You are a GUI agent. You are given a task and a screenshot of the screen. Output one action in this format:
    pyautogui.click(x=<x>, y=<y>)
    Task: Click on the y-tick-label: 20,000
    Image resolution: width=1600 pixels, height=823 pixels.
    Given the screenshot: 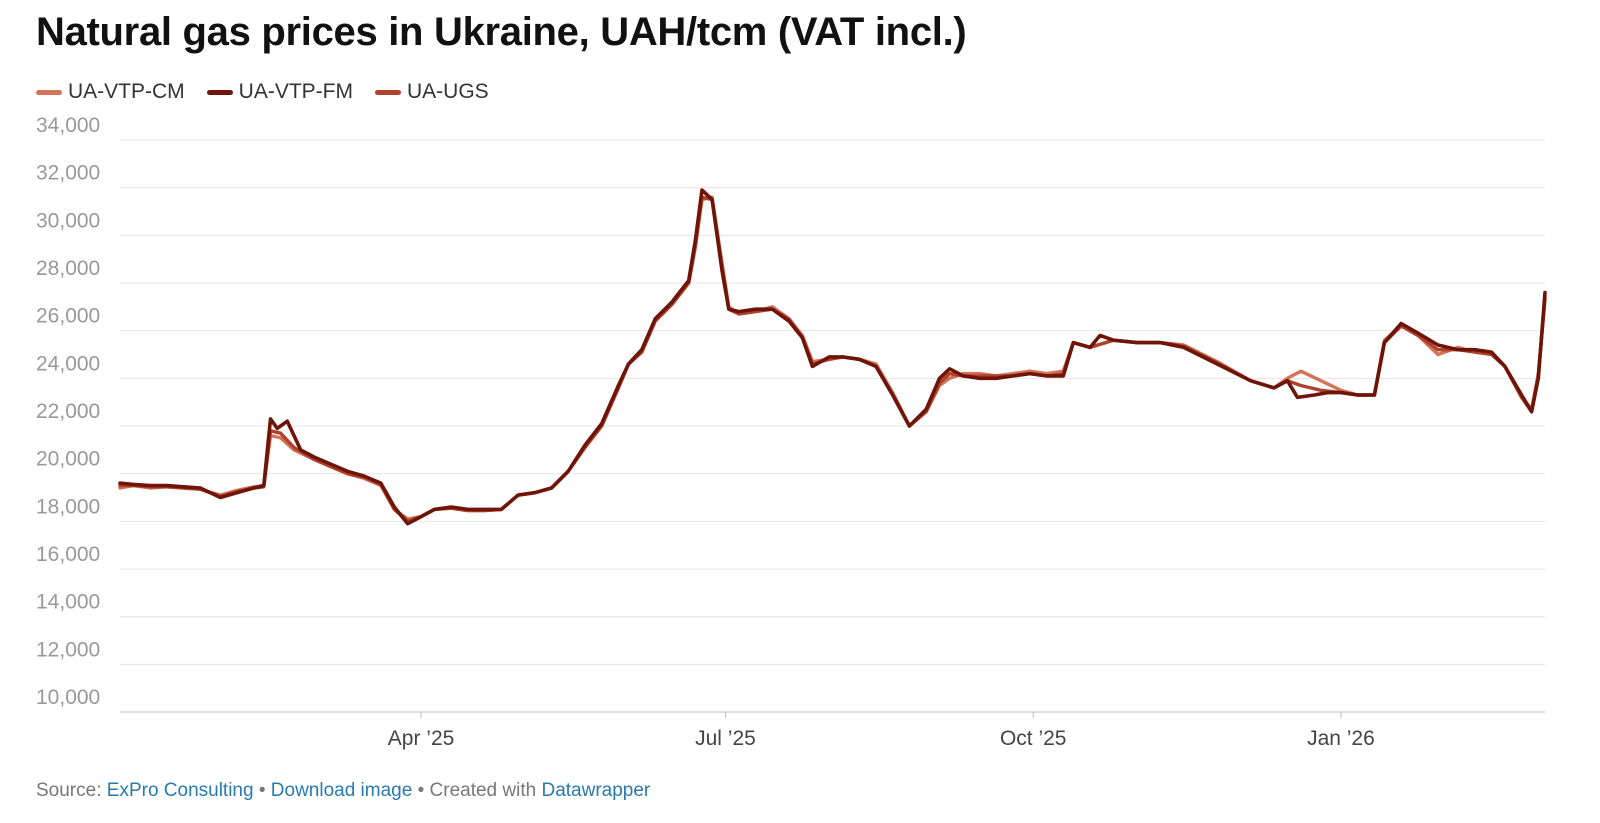 What is the action you would take?
    pyautogui.click(x=68, y=459)
    